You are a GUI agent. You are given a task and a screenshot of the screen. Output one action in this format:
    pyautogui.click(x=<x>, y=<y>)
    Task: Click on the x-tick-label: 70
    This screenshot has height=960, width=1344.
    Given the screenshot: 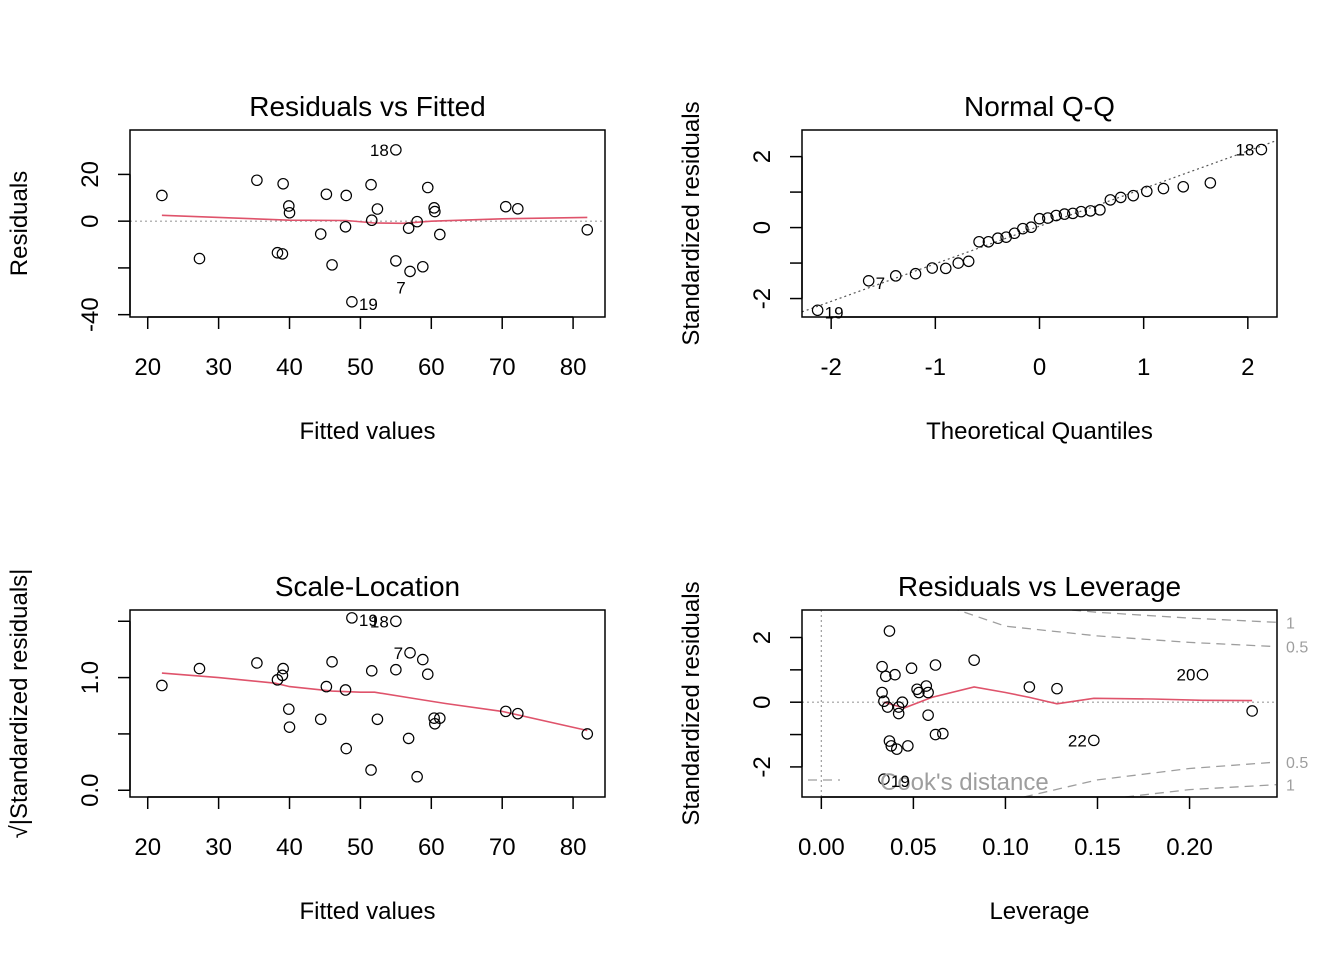 What is the action you would take?
    pyautogui.click(x=502, y=367)
    